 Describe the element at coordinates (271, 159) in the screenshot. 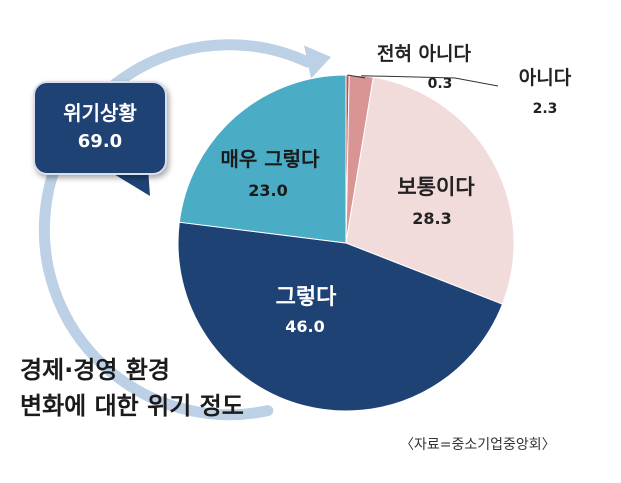

I see `label-strongly-agree: 매우 그렇다` at that location.